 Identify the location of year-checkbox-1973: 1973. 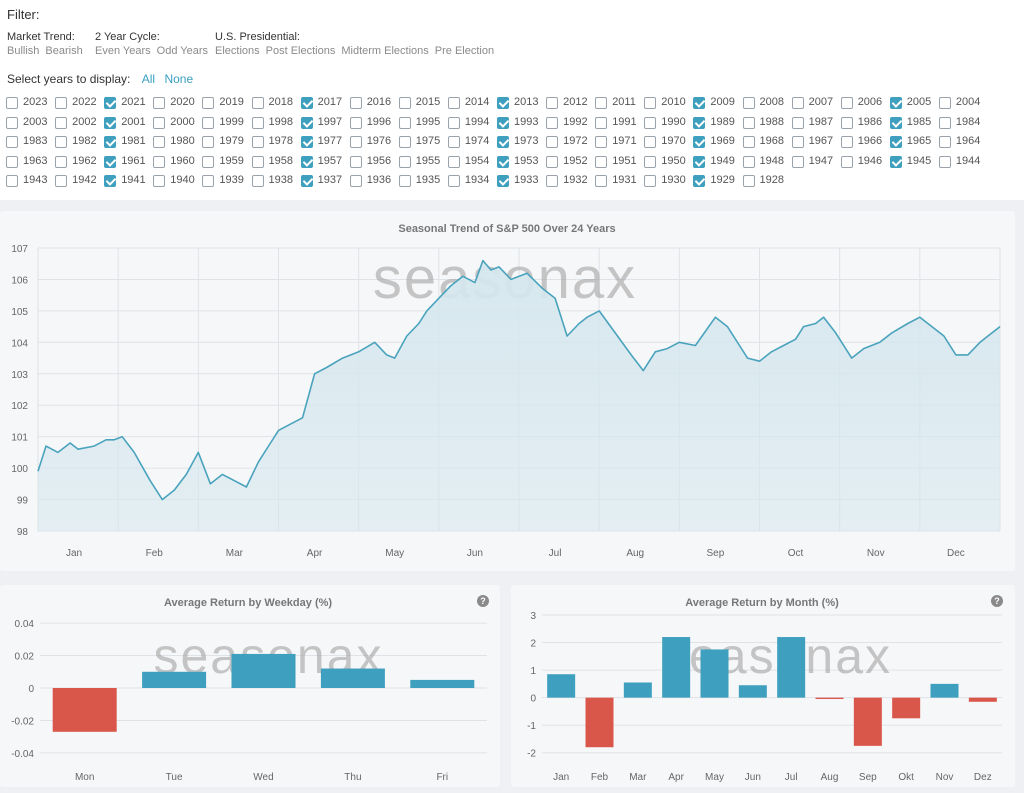
(521, 143).